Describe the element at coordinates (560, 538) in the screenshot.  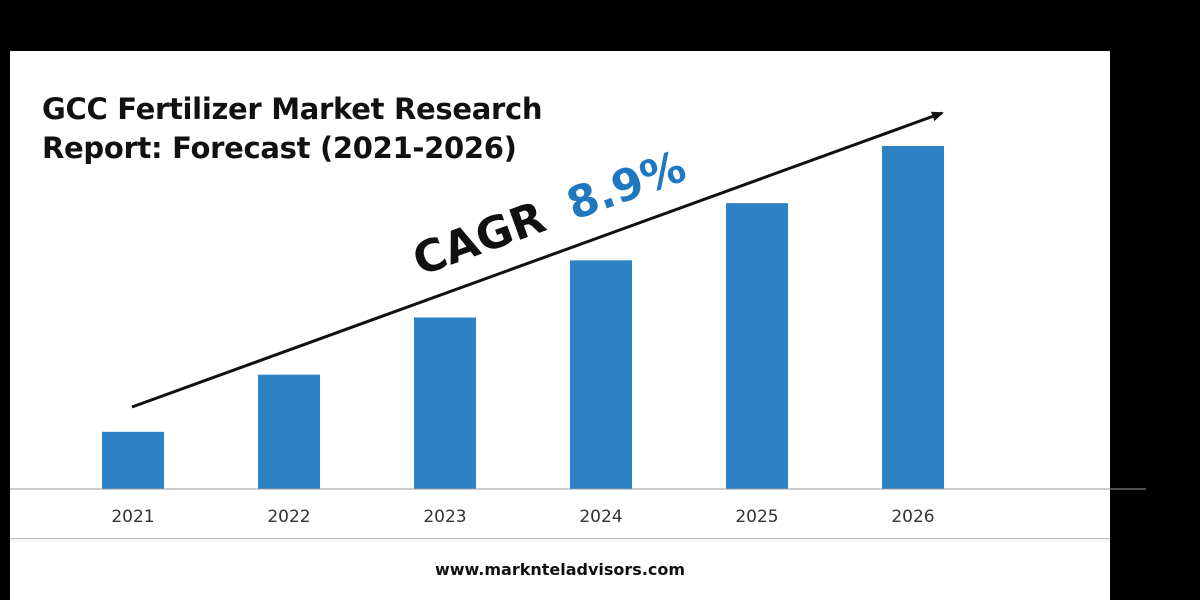
I see `bottom-divider` at that location.